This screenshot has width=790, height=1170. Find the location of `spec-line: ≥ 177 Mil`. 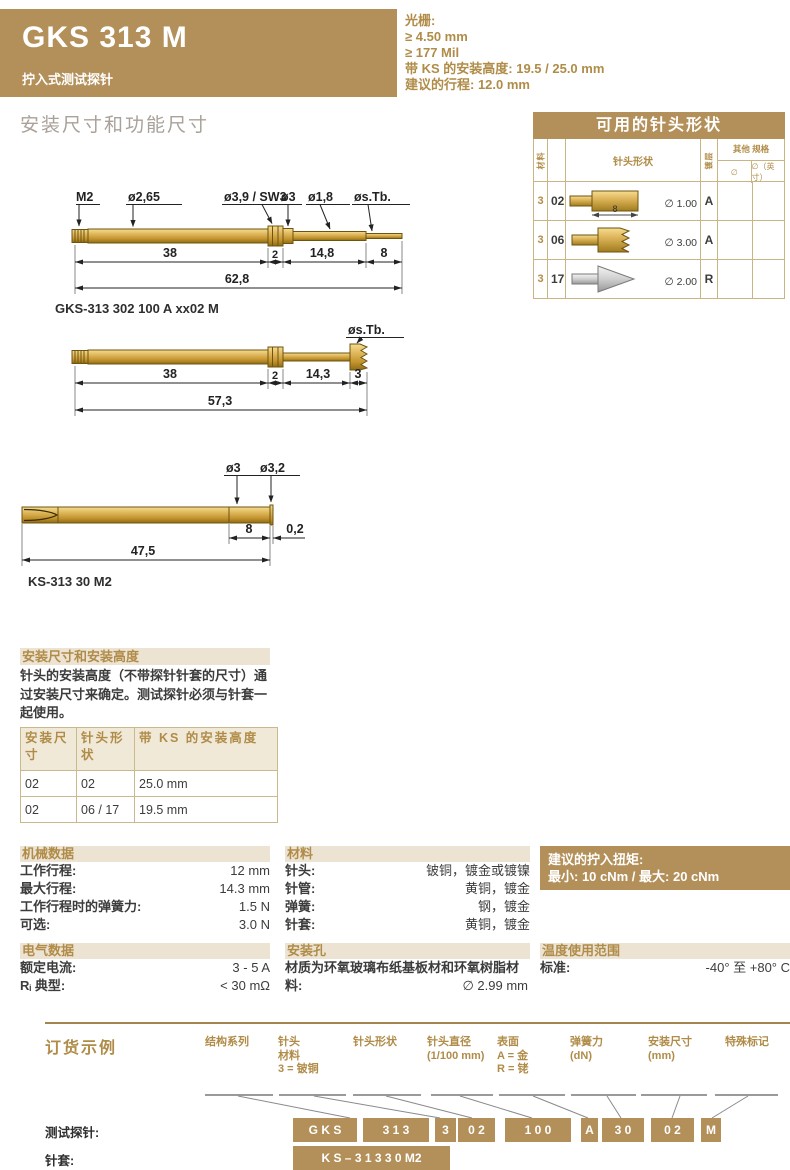

spec-line: ≥ 177 Mil is located at coordinates (432, 52).